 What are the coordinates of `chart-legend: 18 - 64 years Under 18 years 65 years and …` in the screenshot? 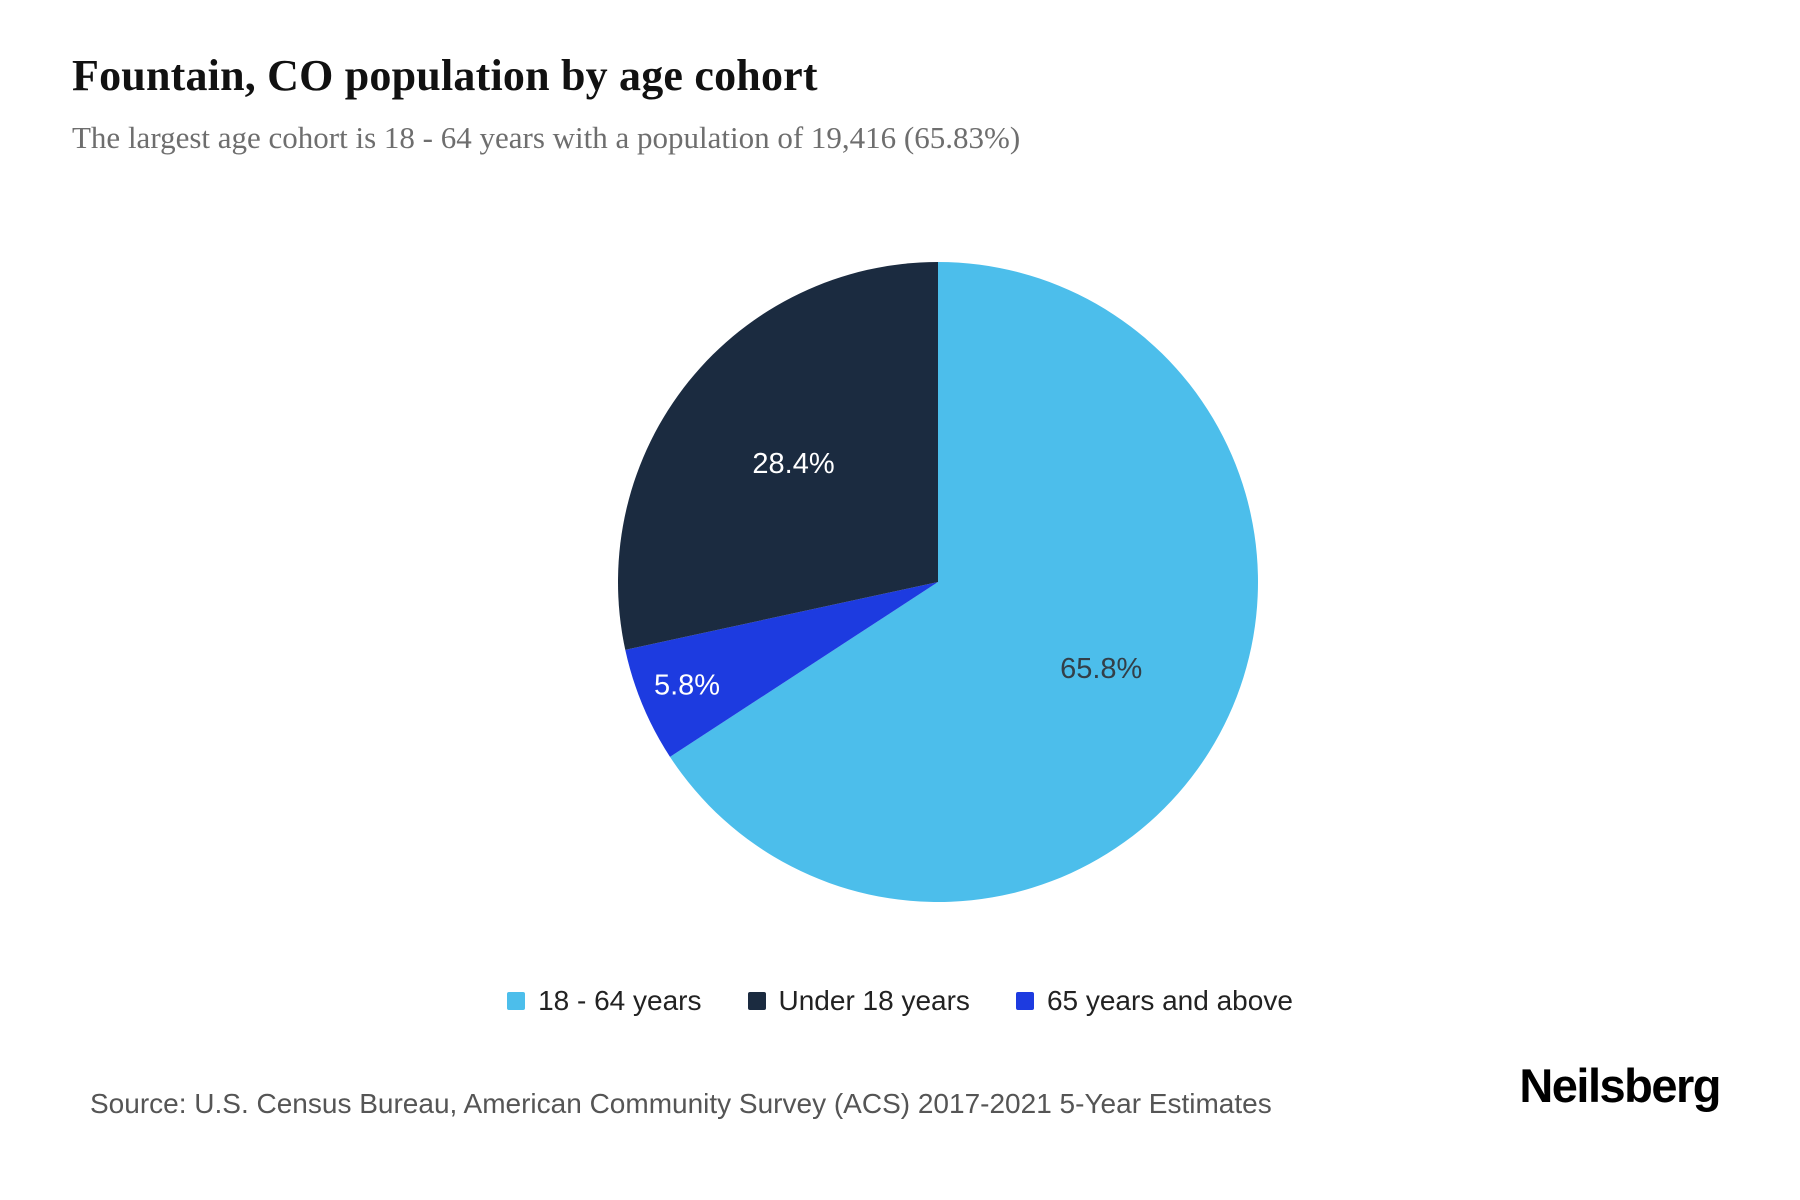 It's located at (900, 1001).